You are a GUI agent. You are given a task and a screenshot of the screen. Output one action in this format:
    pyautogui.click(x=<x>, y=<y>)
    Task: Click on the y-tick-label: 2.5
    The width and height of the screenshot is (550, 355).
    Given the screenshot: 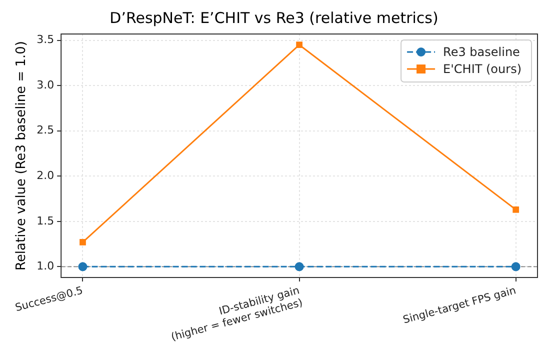 What is the action you would take?
    pyautogui.click(x=45, y=130)
    